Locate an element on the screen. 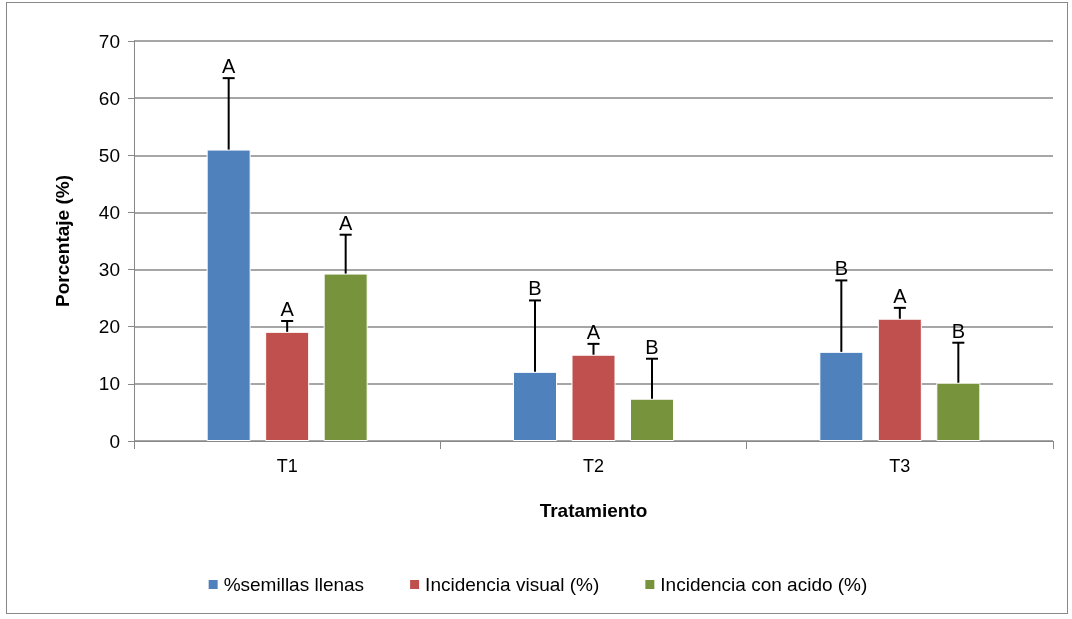 The image size is (1072, 619). y-tick-label: 30 is located at coordinates (109, 270).